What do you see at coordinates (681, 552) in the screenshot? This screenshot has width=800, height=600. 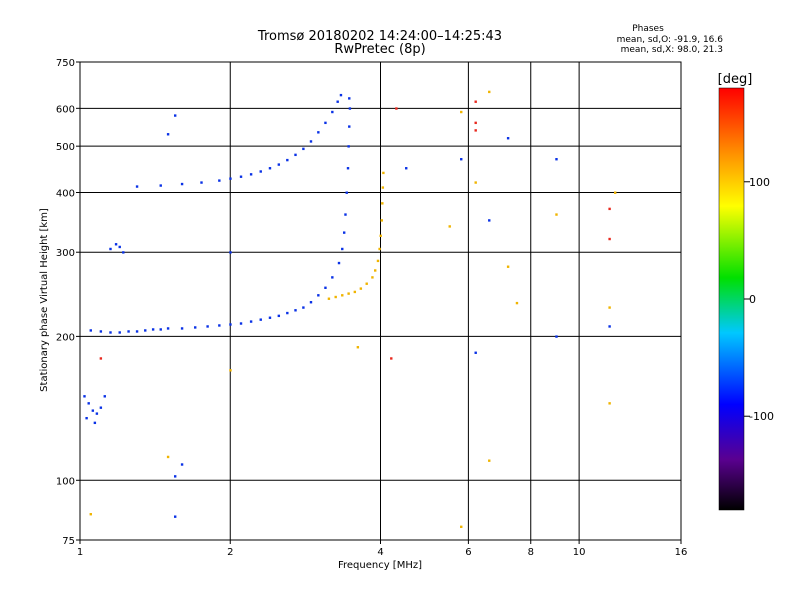 I see `x-tick-label: 16` at bounding box center [681, 552].